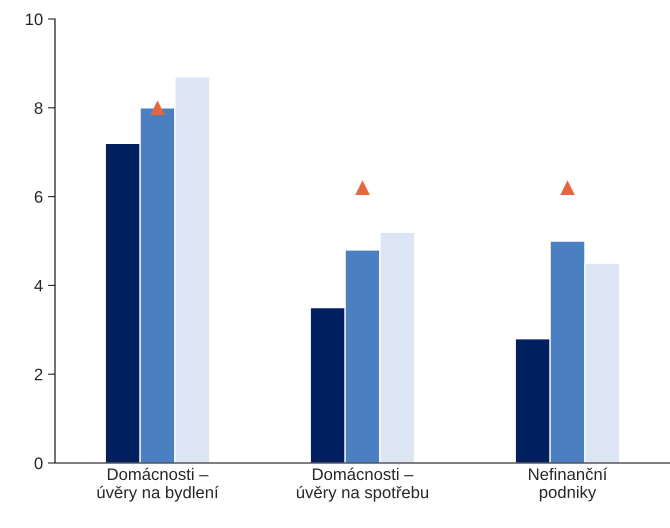 The image size is (670, 528). What do you see at coordinates (38, 463) in the screenshot?
I see `y-tick-label: 0` at bounding box center [38, 463].